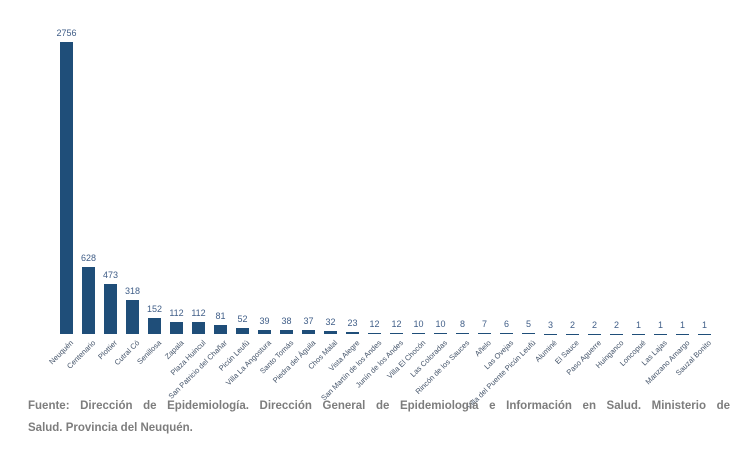 The image size is (755, 455). What do you see at coordinates (132, 291) in the screenshot?
I see `bar-value-label: 318` at bounding box center [132, 291].